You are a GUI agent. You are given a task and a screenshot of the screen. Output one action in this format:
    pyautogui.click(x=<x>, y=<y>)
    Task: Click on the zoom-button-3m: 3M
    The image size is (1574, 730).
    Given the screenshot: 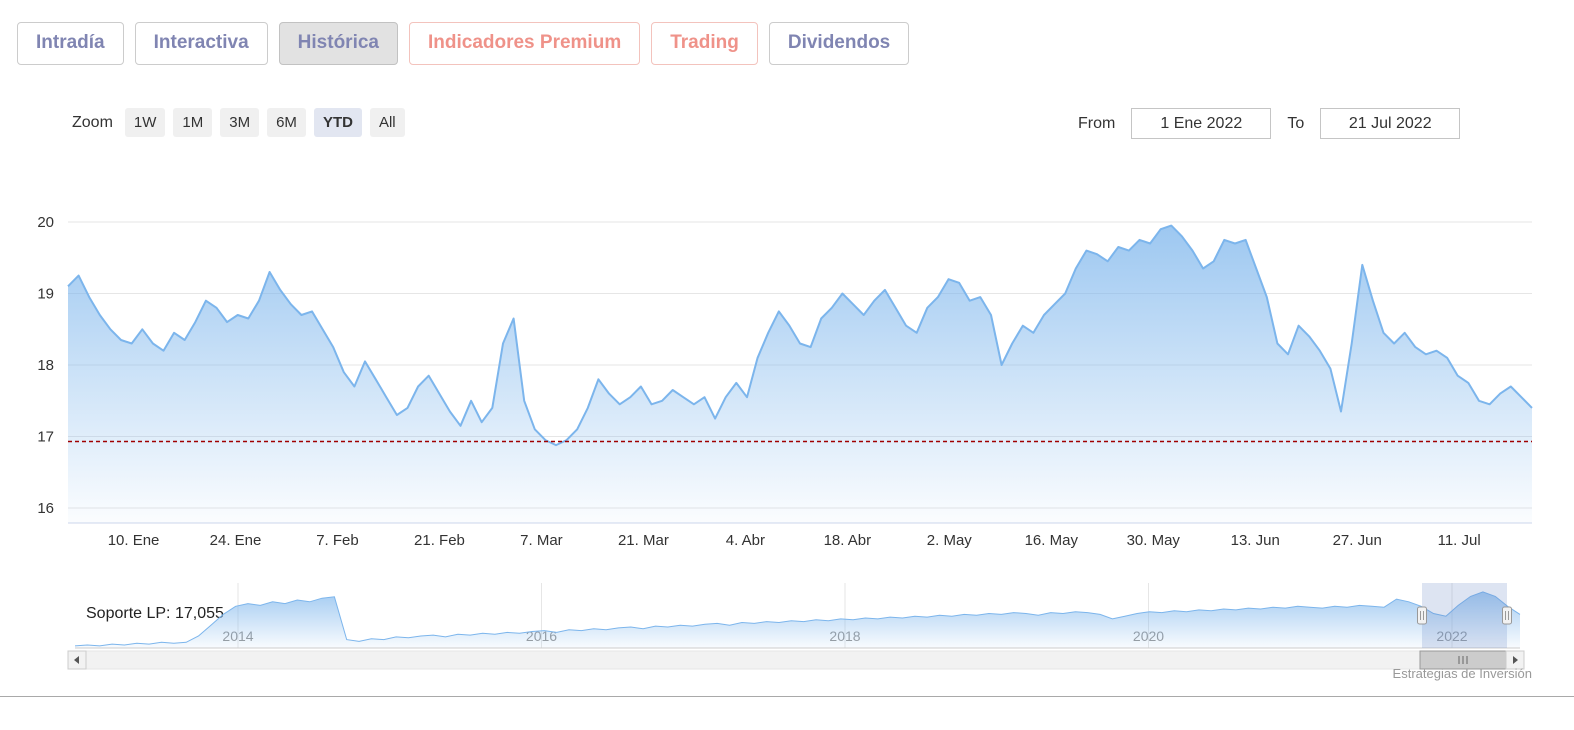 What is the action you would take?
    pyautogui.click(x=240, y=122)
    